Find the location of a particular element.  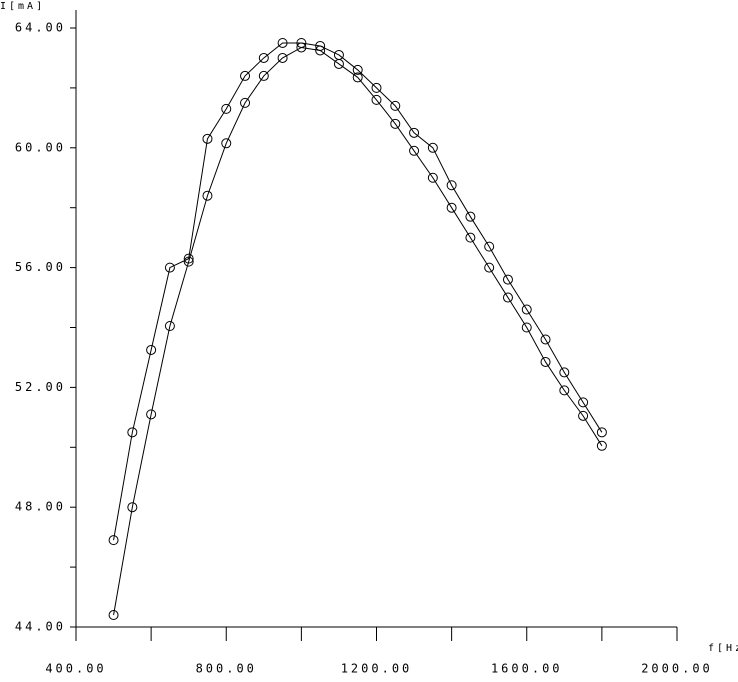

y-tick-label: 48.00 is located at coordinates (40, 507).